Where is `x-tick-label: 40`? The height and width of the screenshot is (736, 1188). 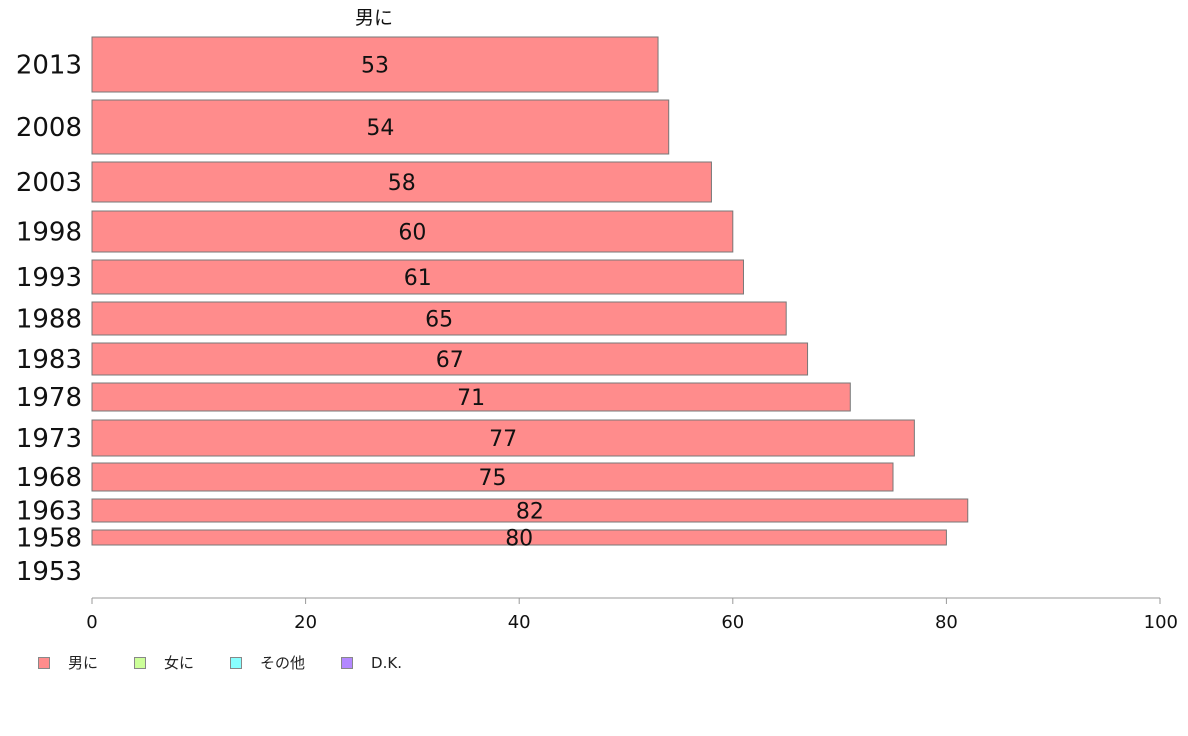
x-tick-label: 40 is located at coordinates (519, 622).